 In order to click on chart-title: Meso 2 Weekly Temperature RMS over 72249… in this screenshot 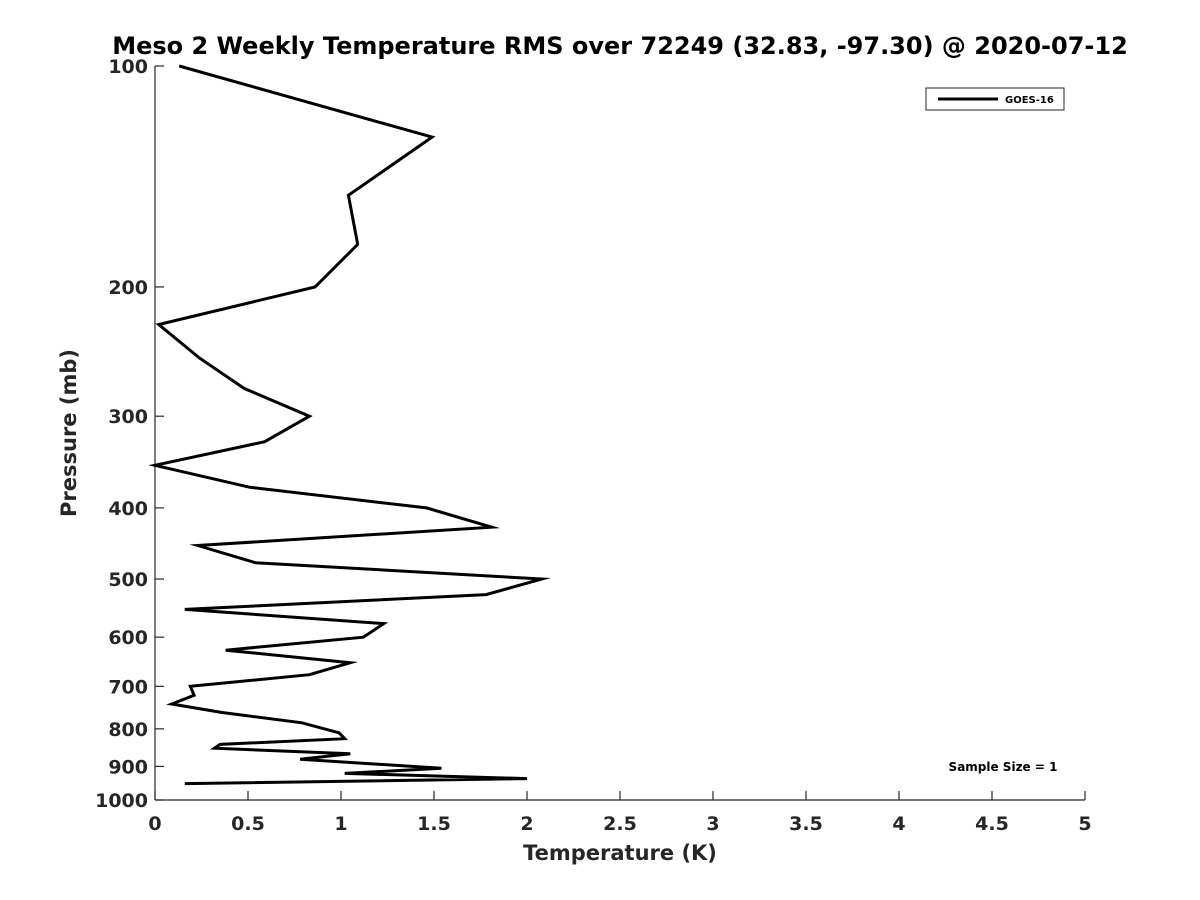, I will do `click(620, 46)`.